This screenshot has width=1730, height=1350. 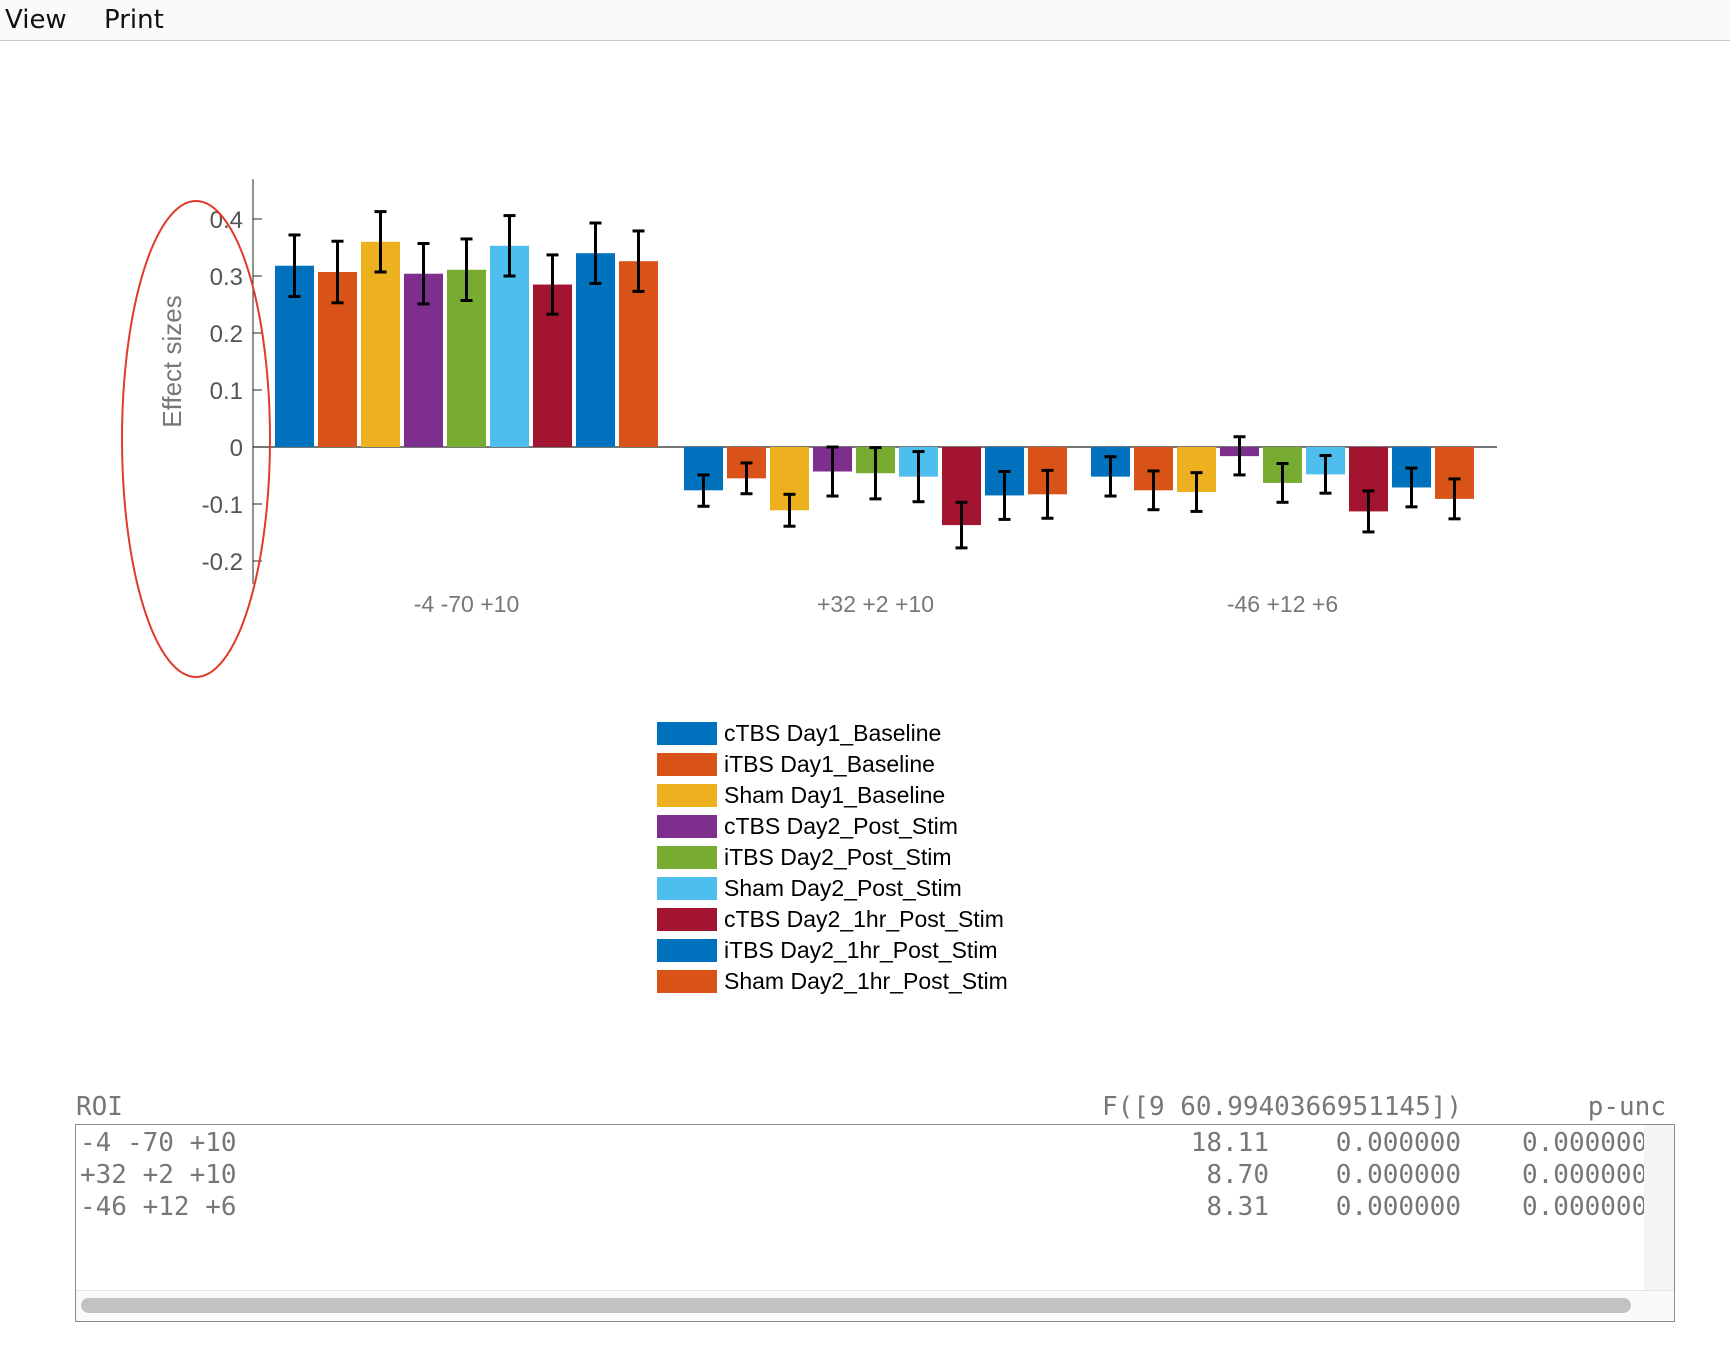 What do you see at coordinates (172, 361) in the screenshot?
I see `y-axis-label: Effect sizes` at bounding box center [172, 361].